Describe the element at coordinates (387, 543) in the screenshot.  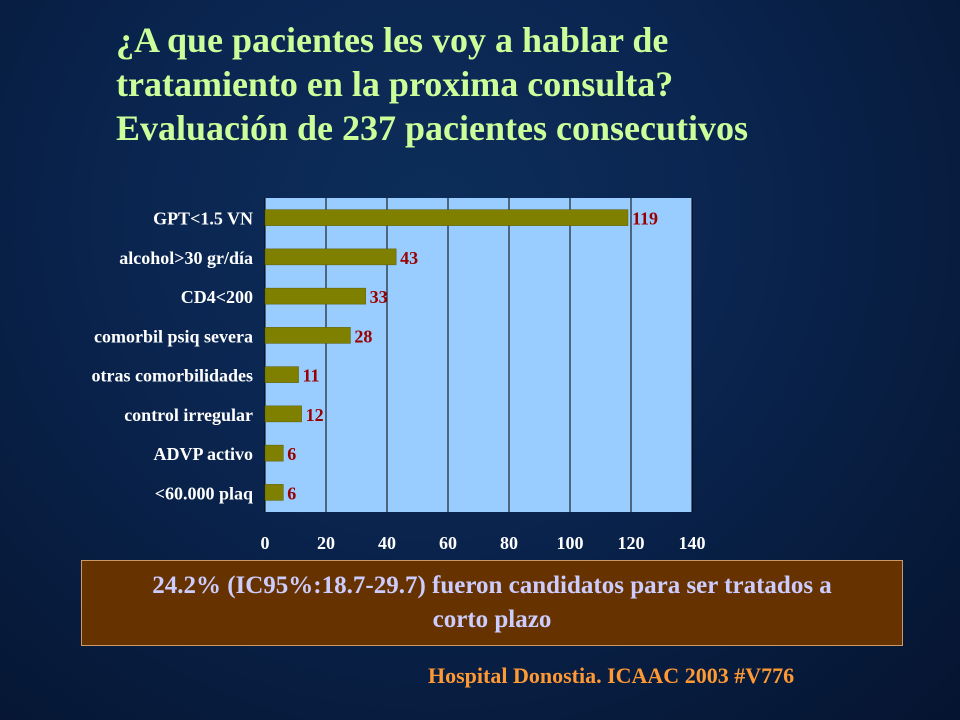
I see `x-tick-label: 40` at that location.